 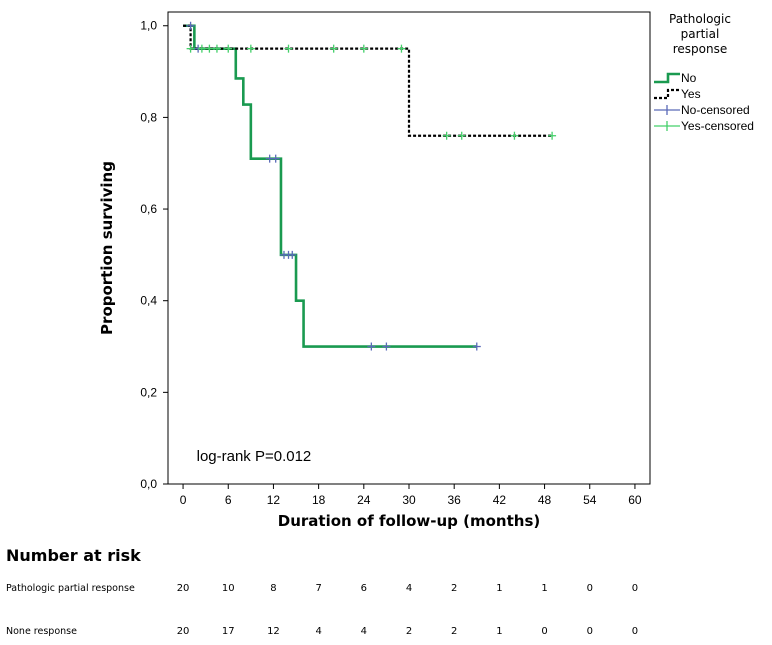 I want to click on legend-entry-yes: Yes, so click(x=677, y=94).